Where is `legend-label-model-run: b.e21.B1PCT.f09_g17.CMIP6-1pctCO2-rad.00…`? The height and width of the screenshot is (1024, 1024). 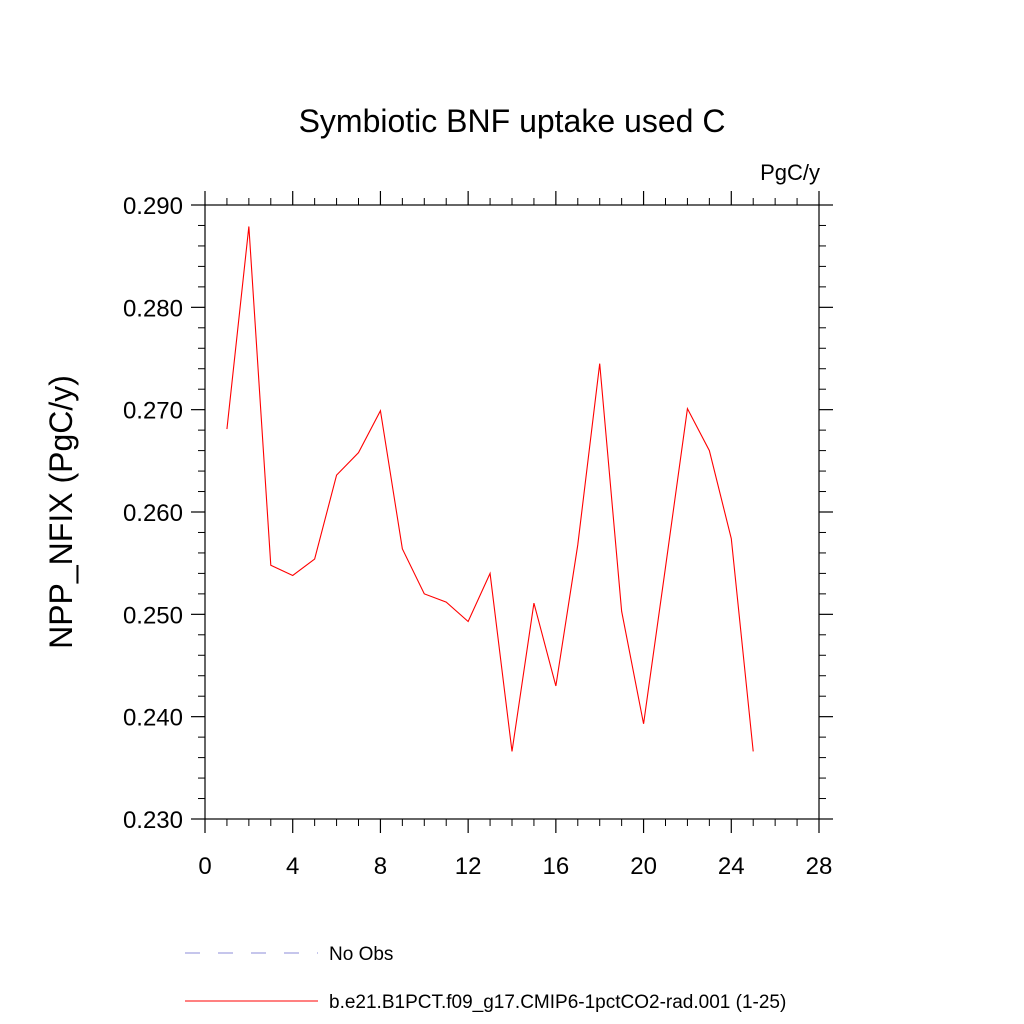 legend-label-model-run: b.e21.B1PCT.f09_g17.CMIP6-1pctCO2-rad.00… is located at coordinates (557, 1002).